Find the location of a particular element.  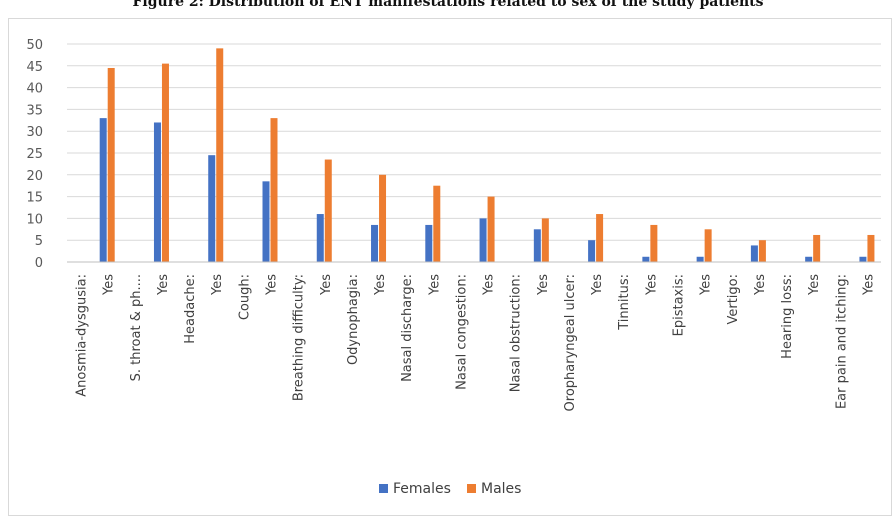

group-label: Cough: is located at coordinates (244, 297).